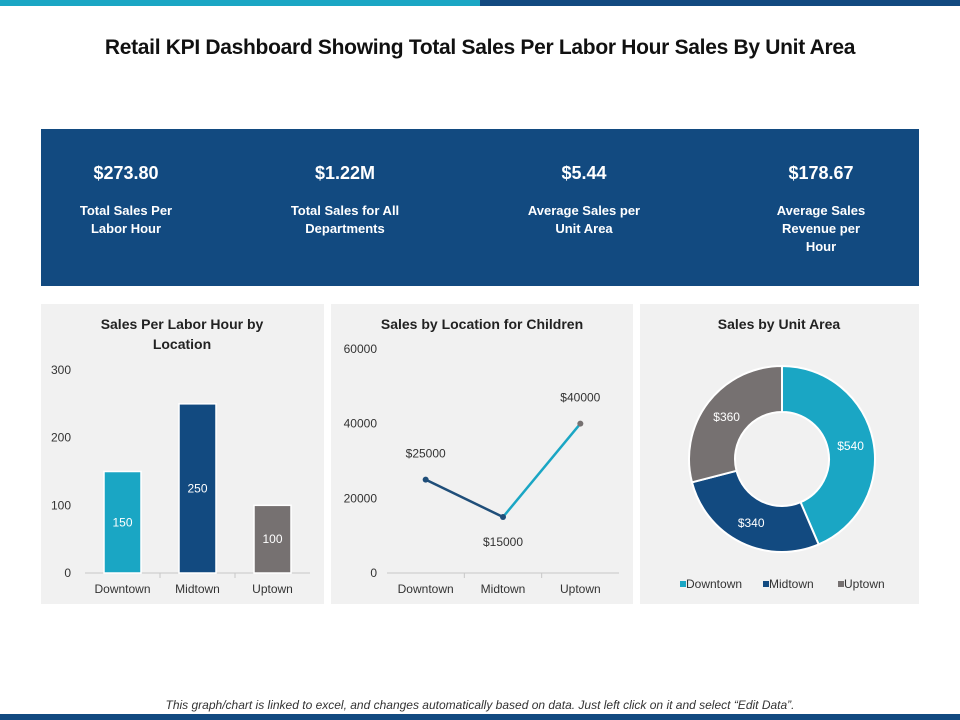 The image size is (960, 720). I want to click on kpi-label-line: Revenue per, so click(821, 228).